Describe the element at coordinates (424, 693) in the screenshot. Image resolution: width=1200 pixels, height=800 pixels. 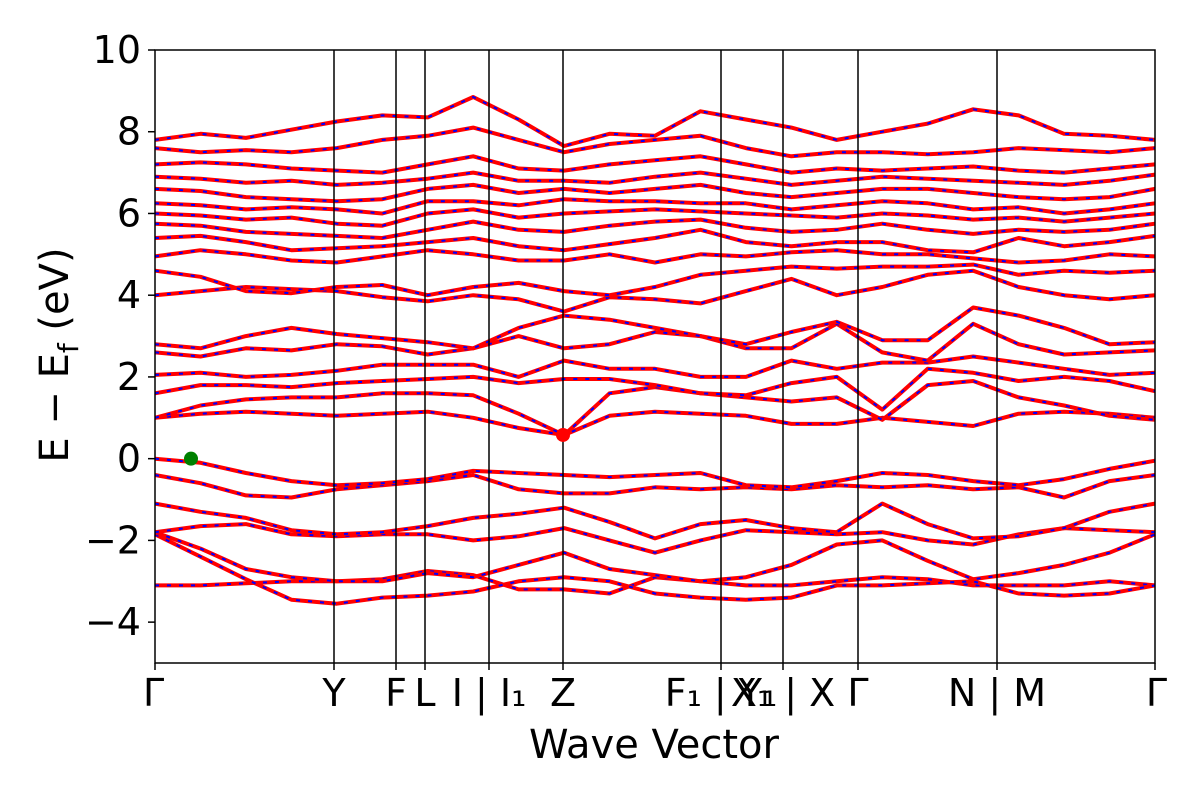
I see `x-tick-label-3: L` at that location.